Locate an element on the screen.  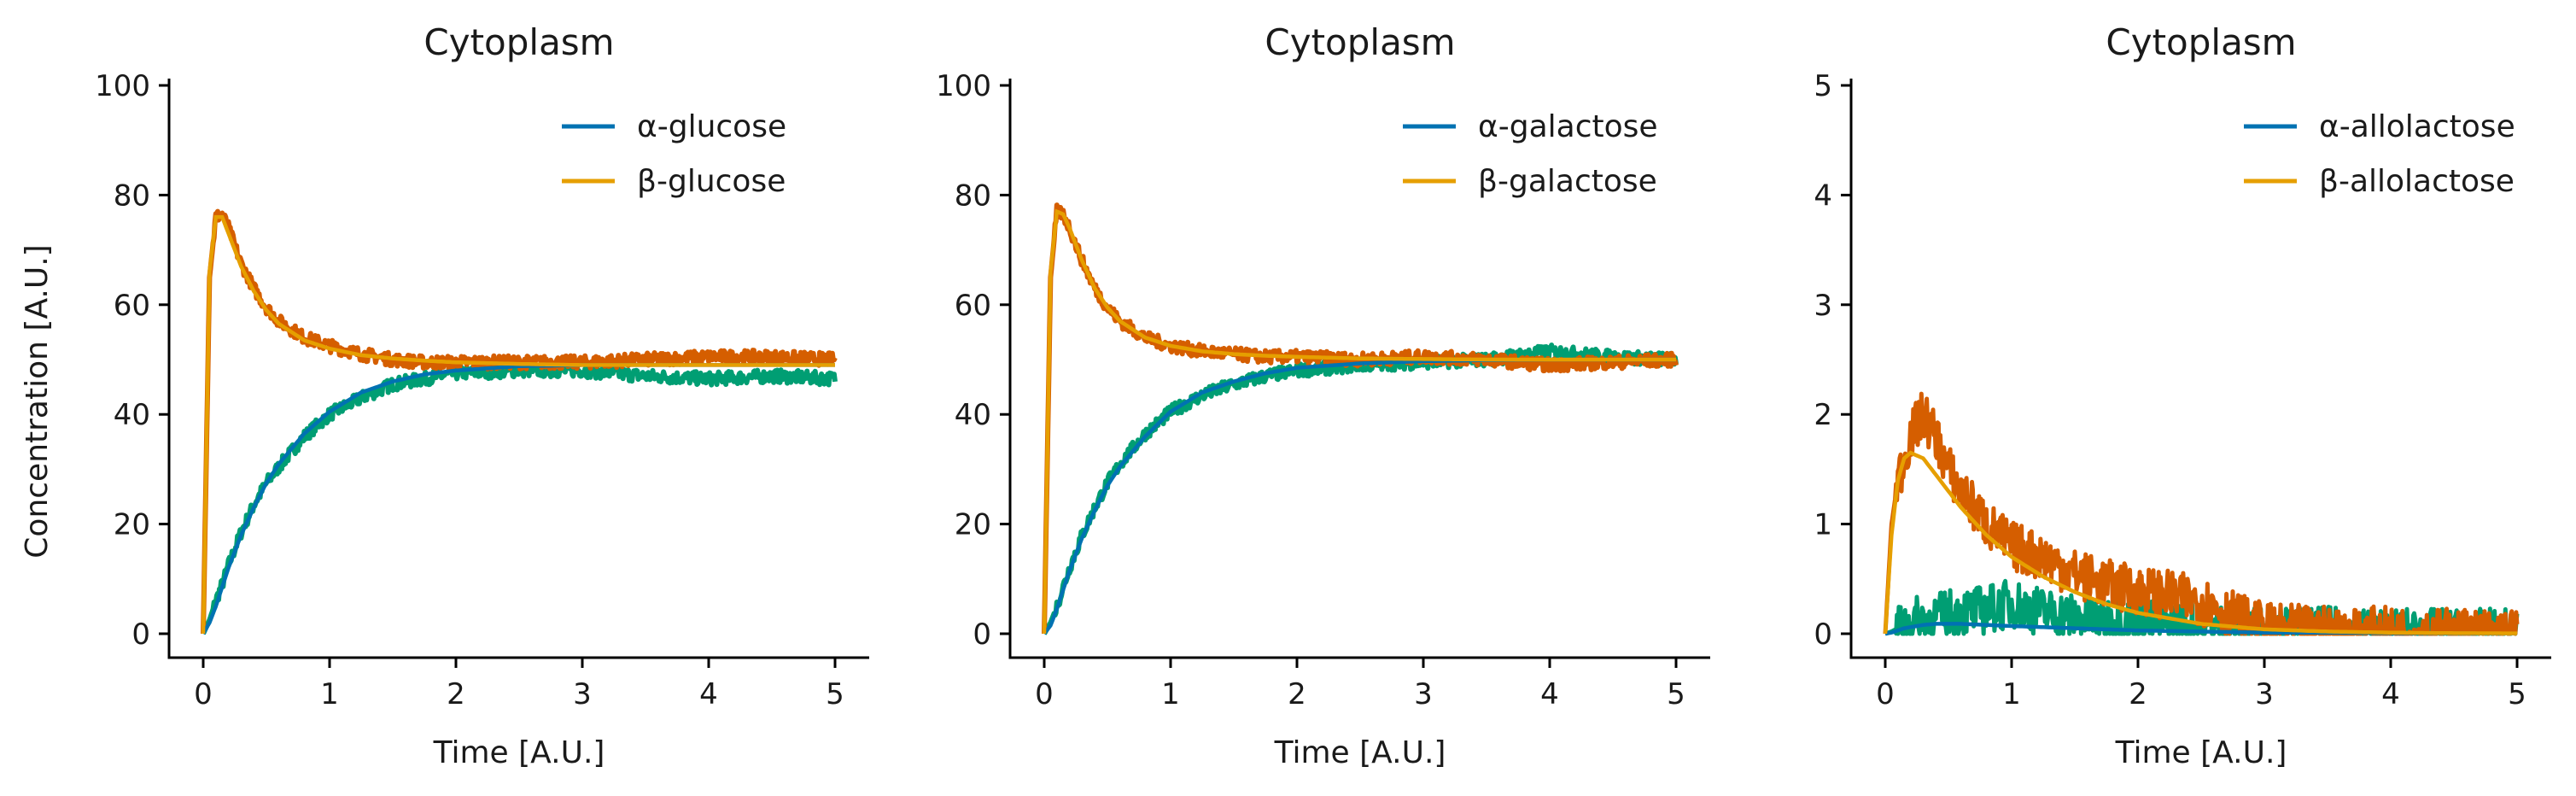
legend-label: β-glucose is located at coordinates (711, 182).